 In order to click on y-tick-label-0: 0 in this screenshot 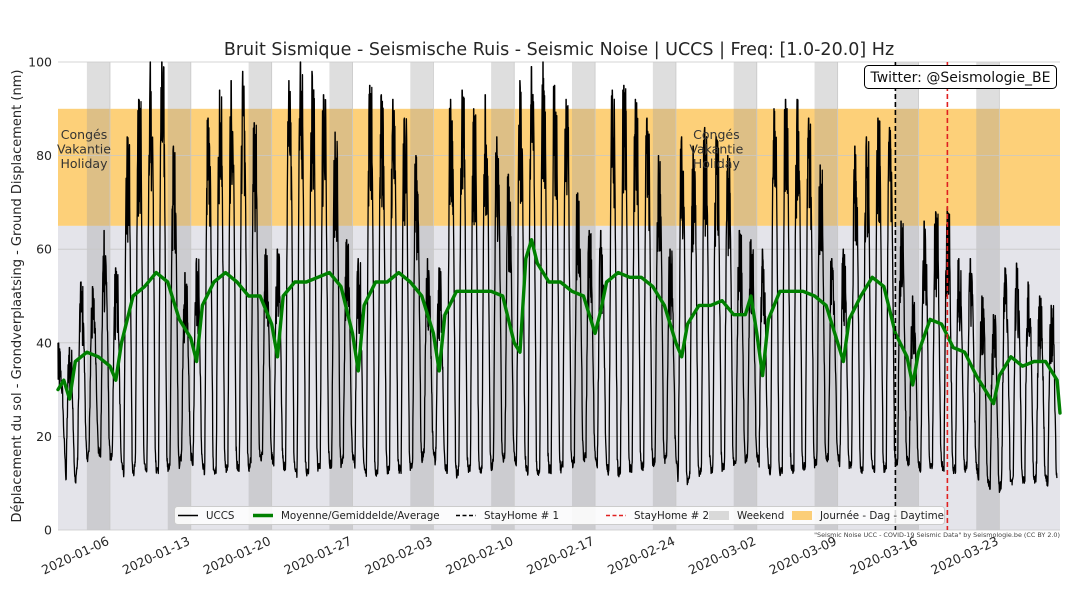, I will do `click(48, 530)`.